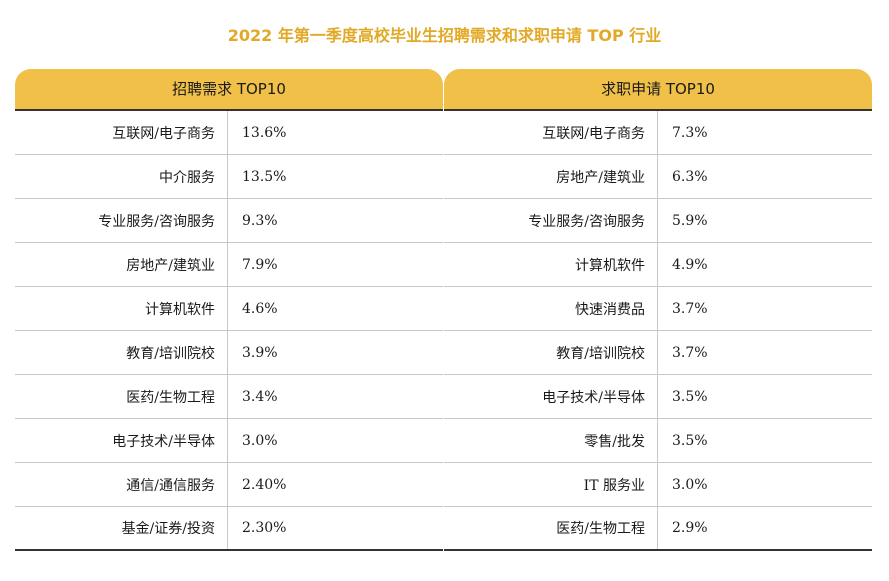  Describe the element at coordinates (121, 528) in the screenshot. I see `industry-label: 基金/证券/投资` at that location.